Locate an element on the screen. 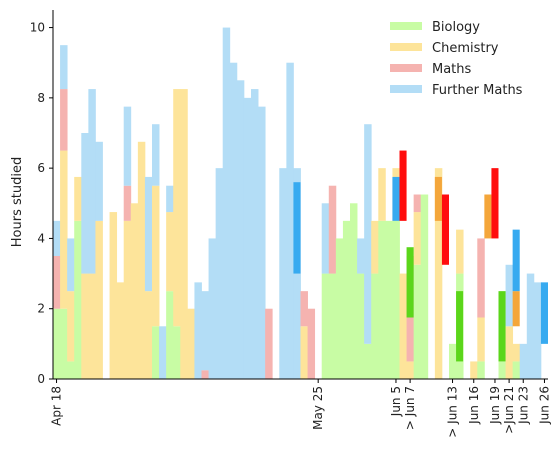 Image resolution: width=560 pixels, height=452 pixels. x-tick-label-may-25: May 25 is located at coordinates (318, 408).